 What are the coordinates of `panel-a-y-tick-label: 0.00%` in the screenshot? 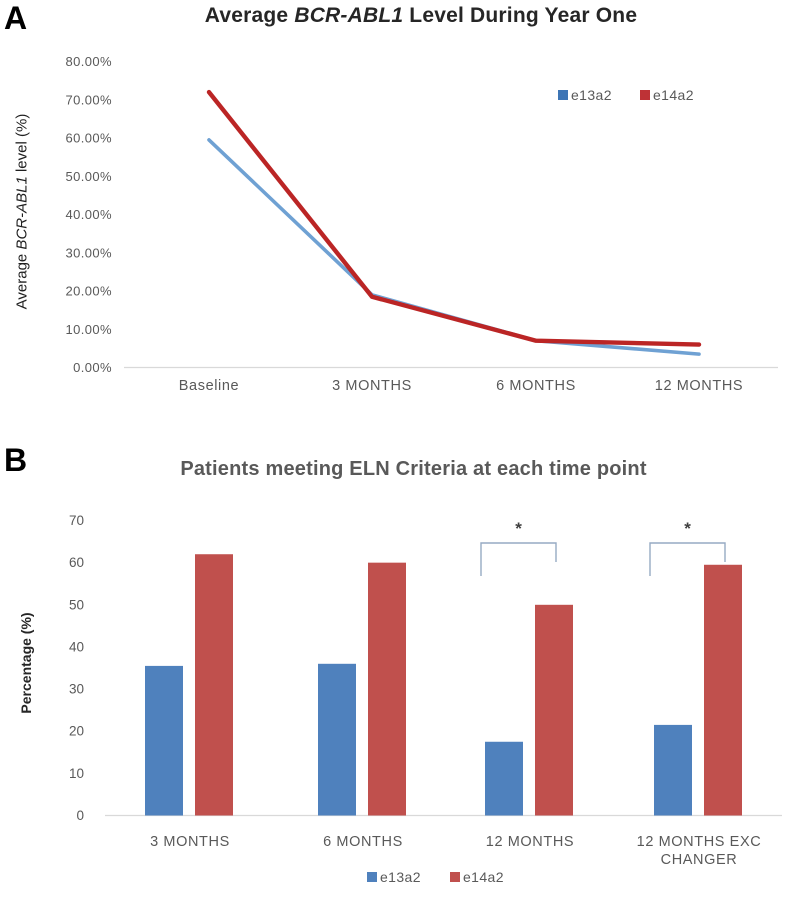 It's located at (92, 367).